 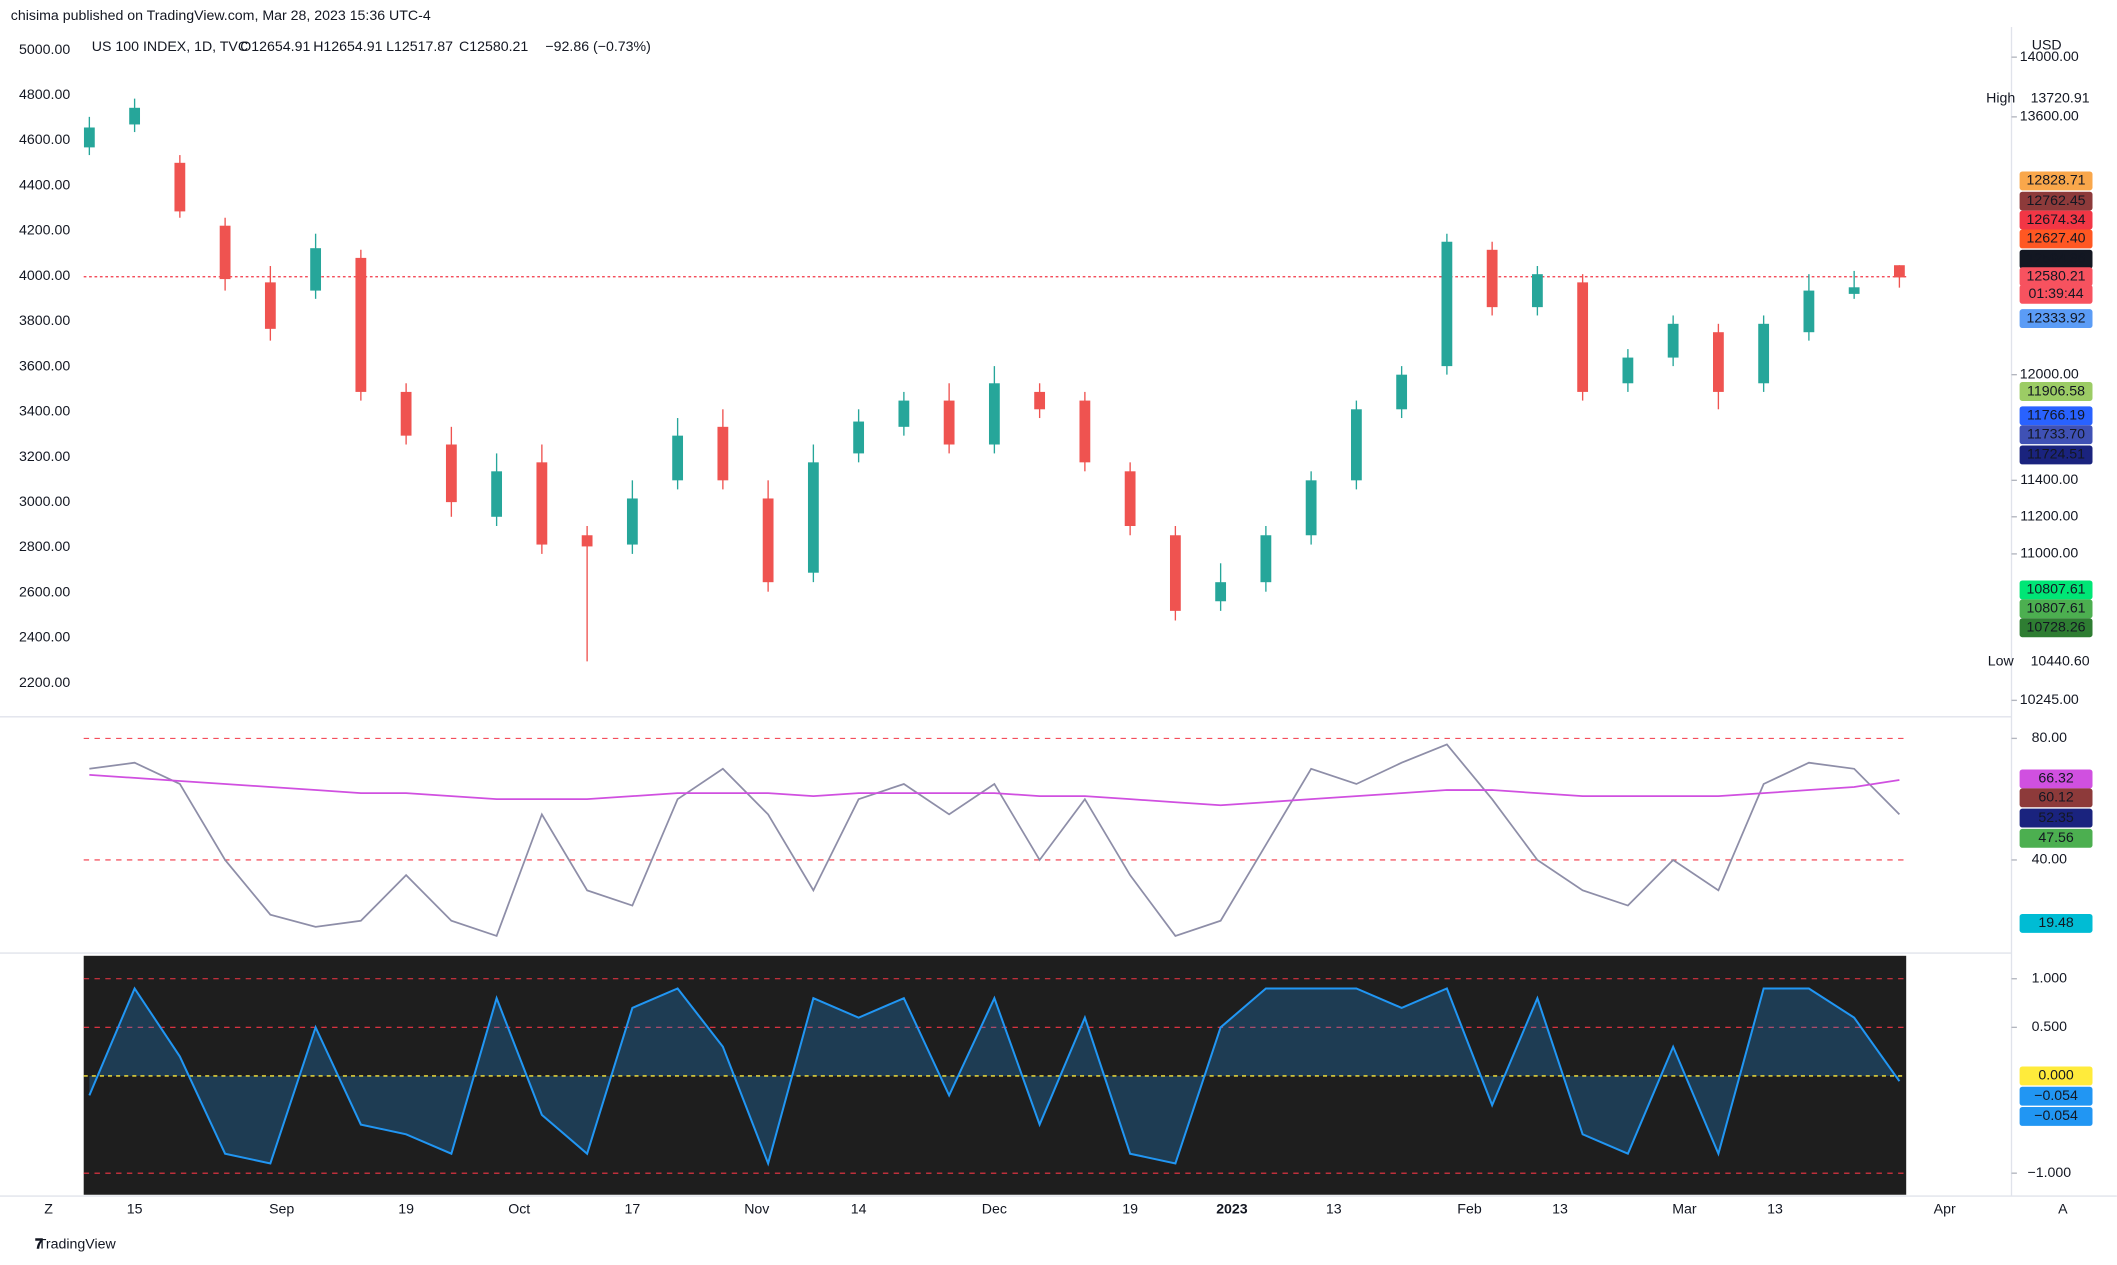 I want to click on price-tag-label: 11724.51, so click(x=2056, y=455).